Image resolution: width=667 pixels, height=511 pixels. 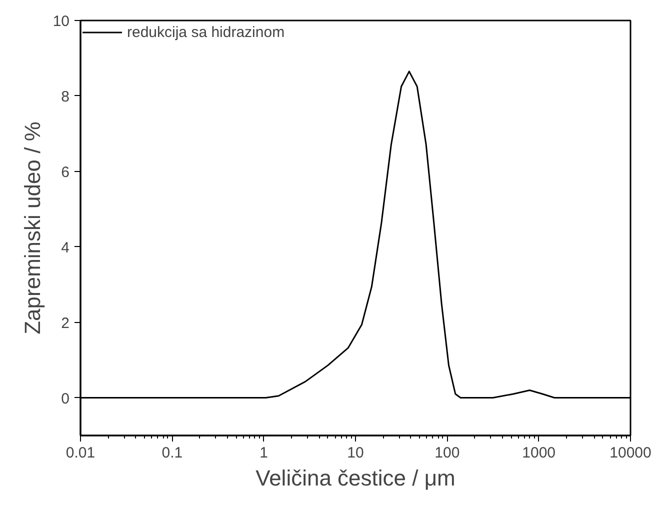 What do you see at coordinates (65, 172) in the screenshot?
I see `y-tick-label: 6` at bounding box center [65, 172].